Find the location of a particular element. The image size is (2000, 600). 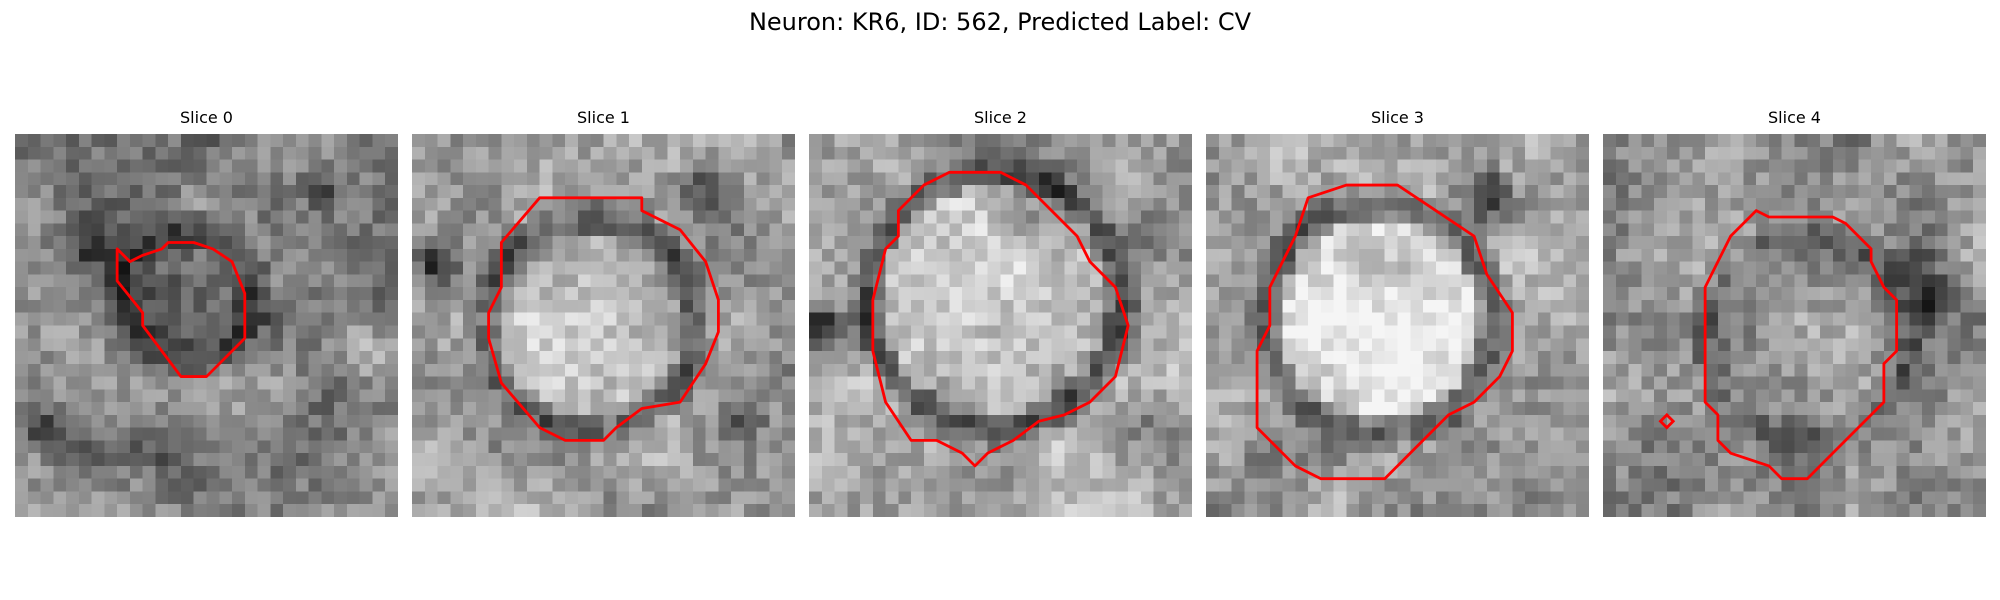

panel-slice-1: Slice 1 is located at coordinates (603, 312).